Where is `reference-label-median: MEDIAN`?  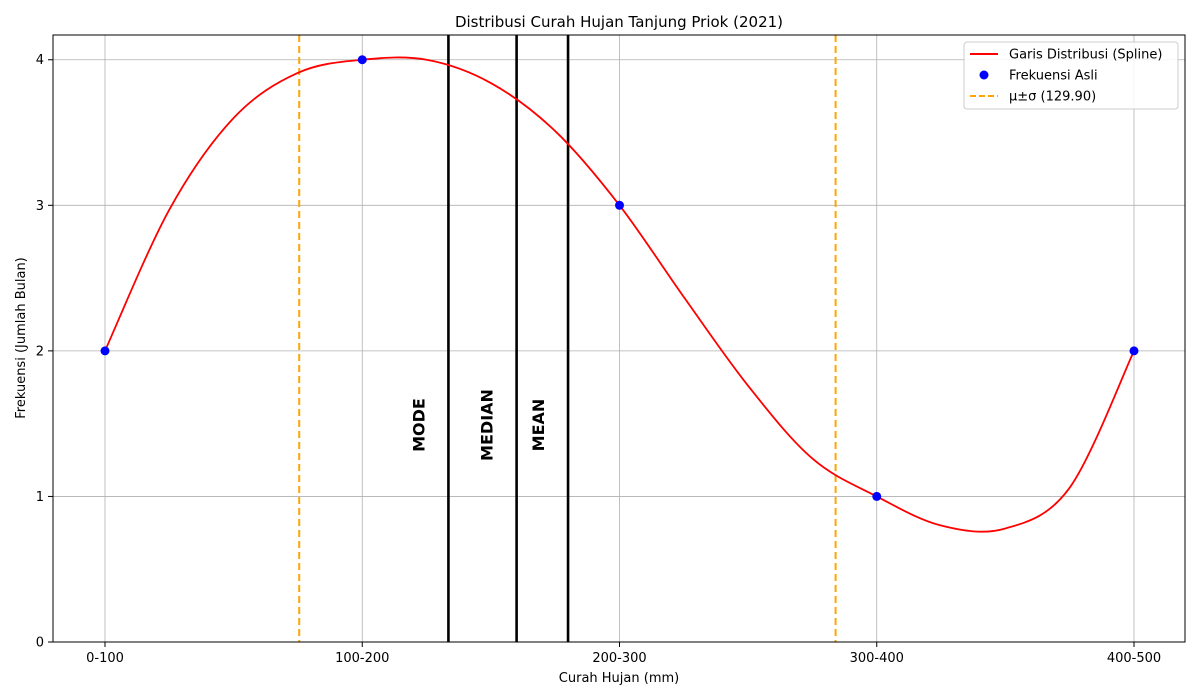 reference-label-median: MEDIAN is located at coordinates (487, 425).